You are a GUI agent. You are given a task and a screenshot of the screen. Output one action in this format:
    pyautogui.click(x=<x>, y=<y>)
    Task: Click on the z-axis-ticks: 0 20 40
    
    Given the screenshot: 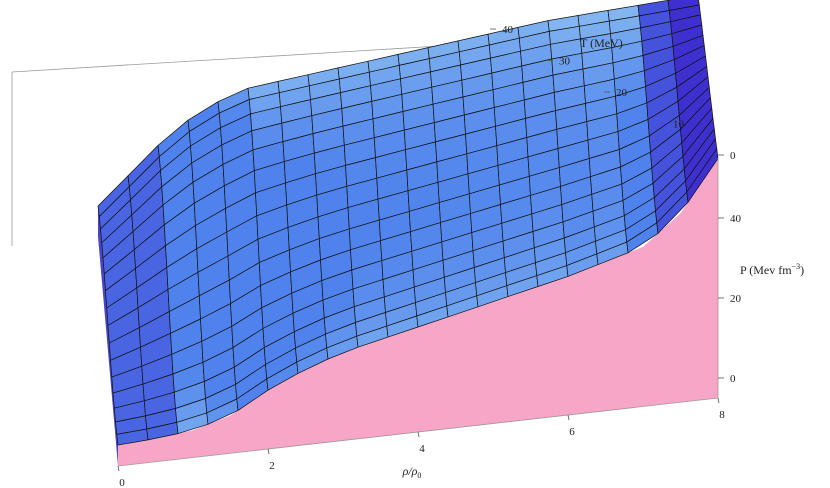 What is the action you would take?
    pyautogui.click(x=730, y=299)
    